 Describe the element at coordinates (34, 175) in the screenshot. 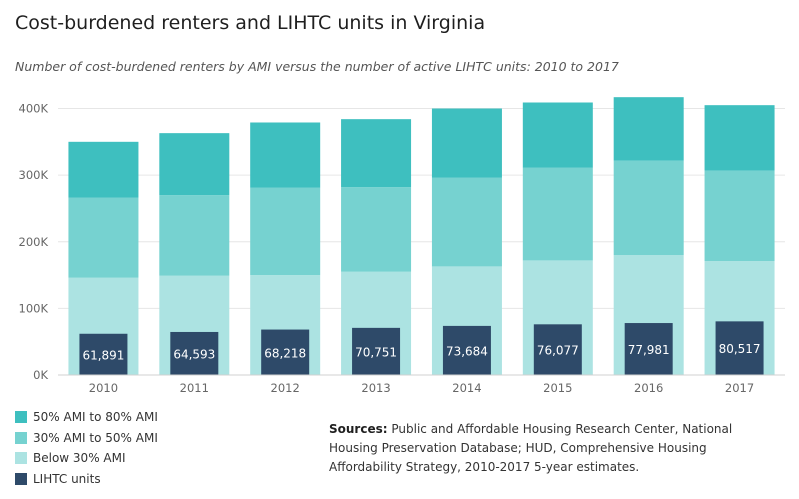

I see `y-tick-label: 300K` at that location.